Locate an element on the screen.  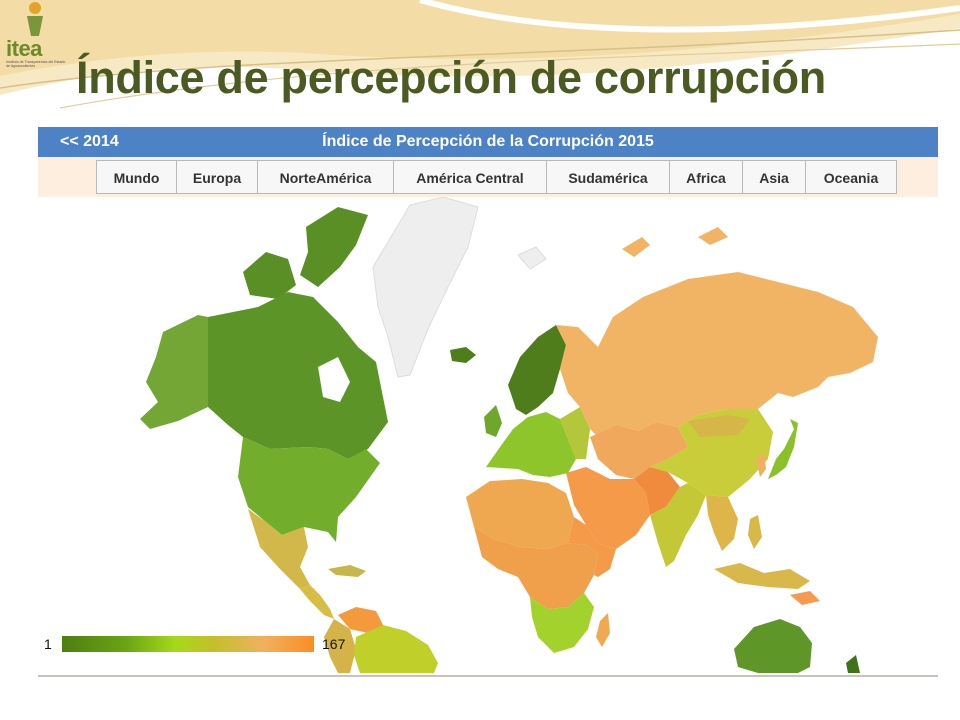
region-east-africa is located at coordinates (592, 547).